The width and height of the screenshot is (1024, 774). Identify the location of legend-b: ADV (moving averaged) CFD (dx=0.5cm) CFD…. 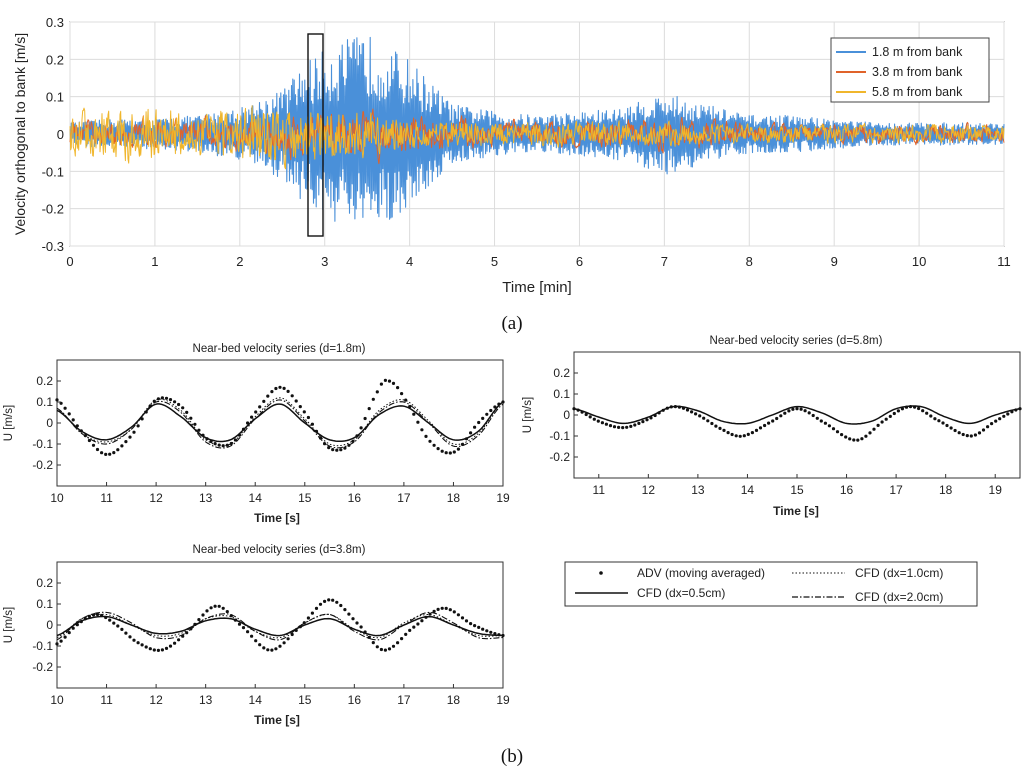
(771, 584).